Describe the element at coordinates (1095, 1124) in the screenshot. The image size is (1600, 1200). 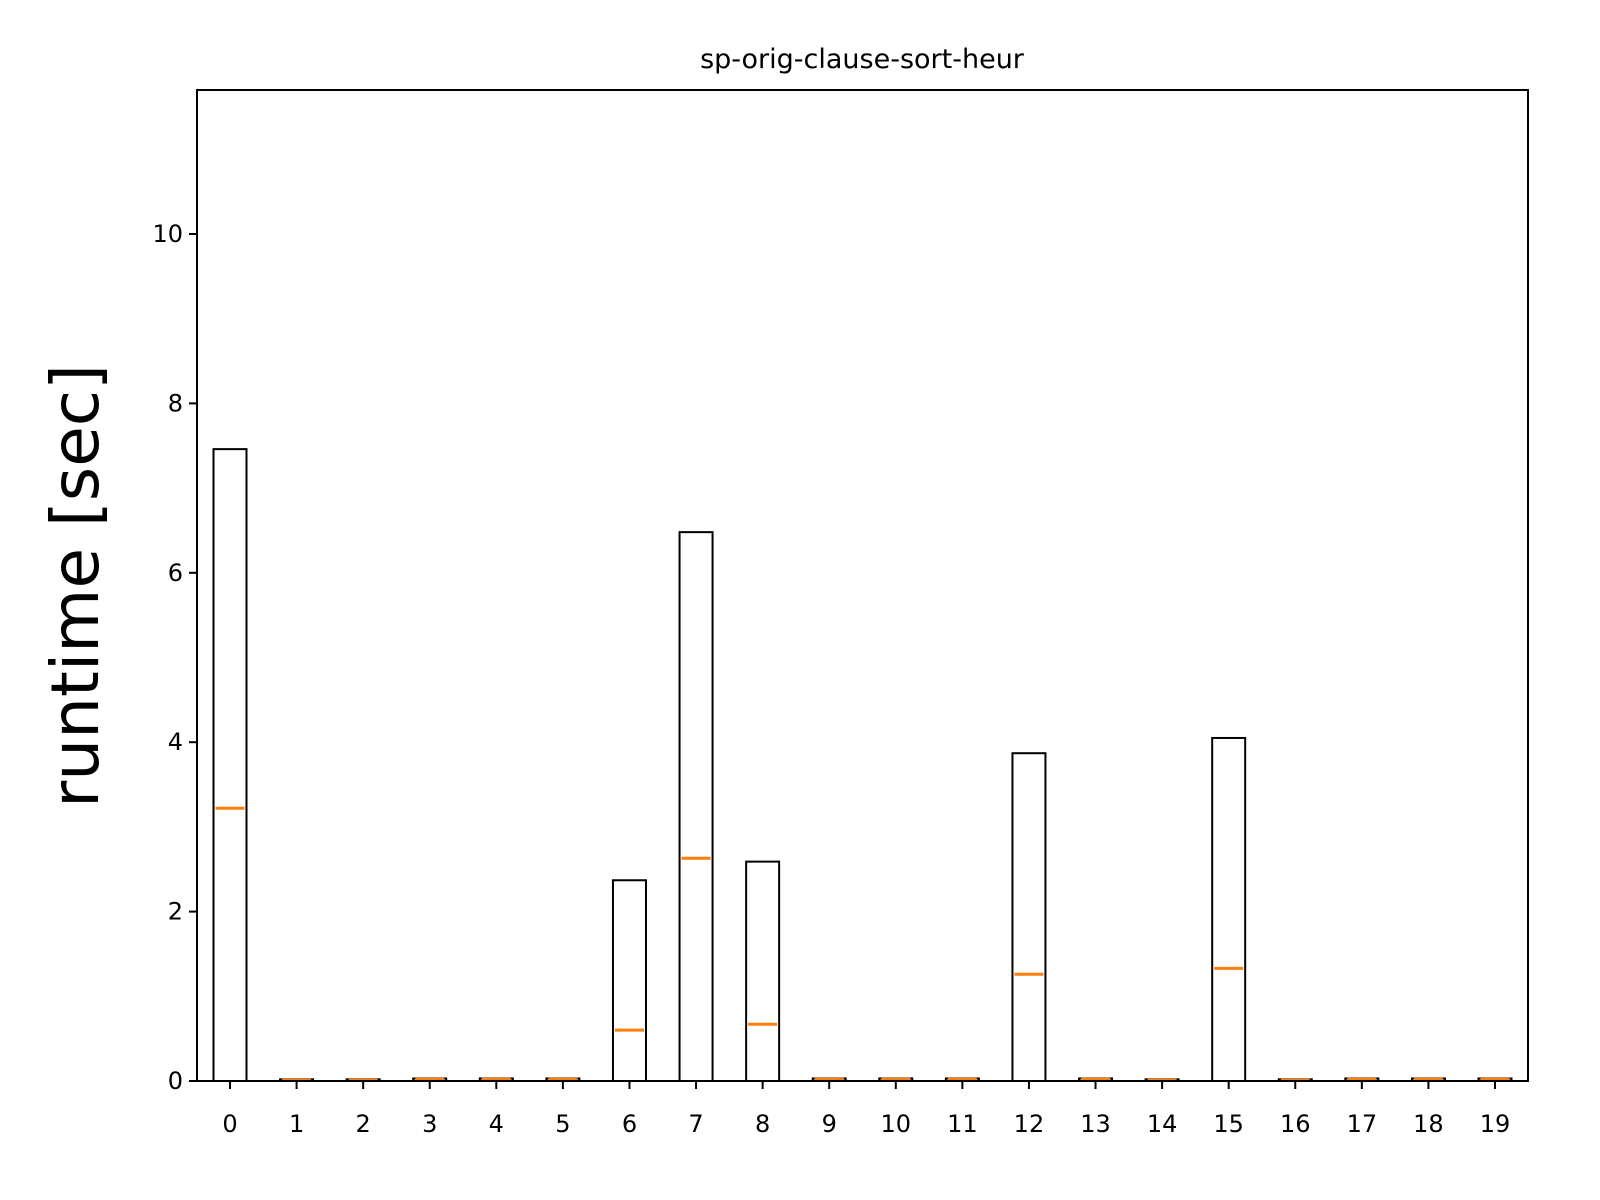
I see `x-tick-label: 13` at that location.